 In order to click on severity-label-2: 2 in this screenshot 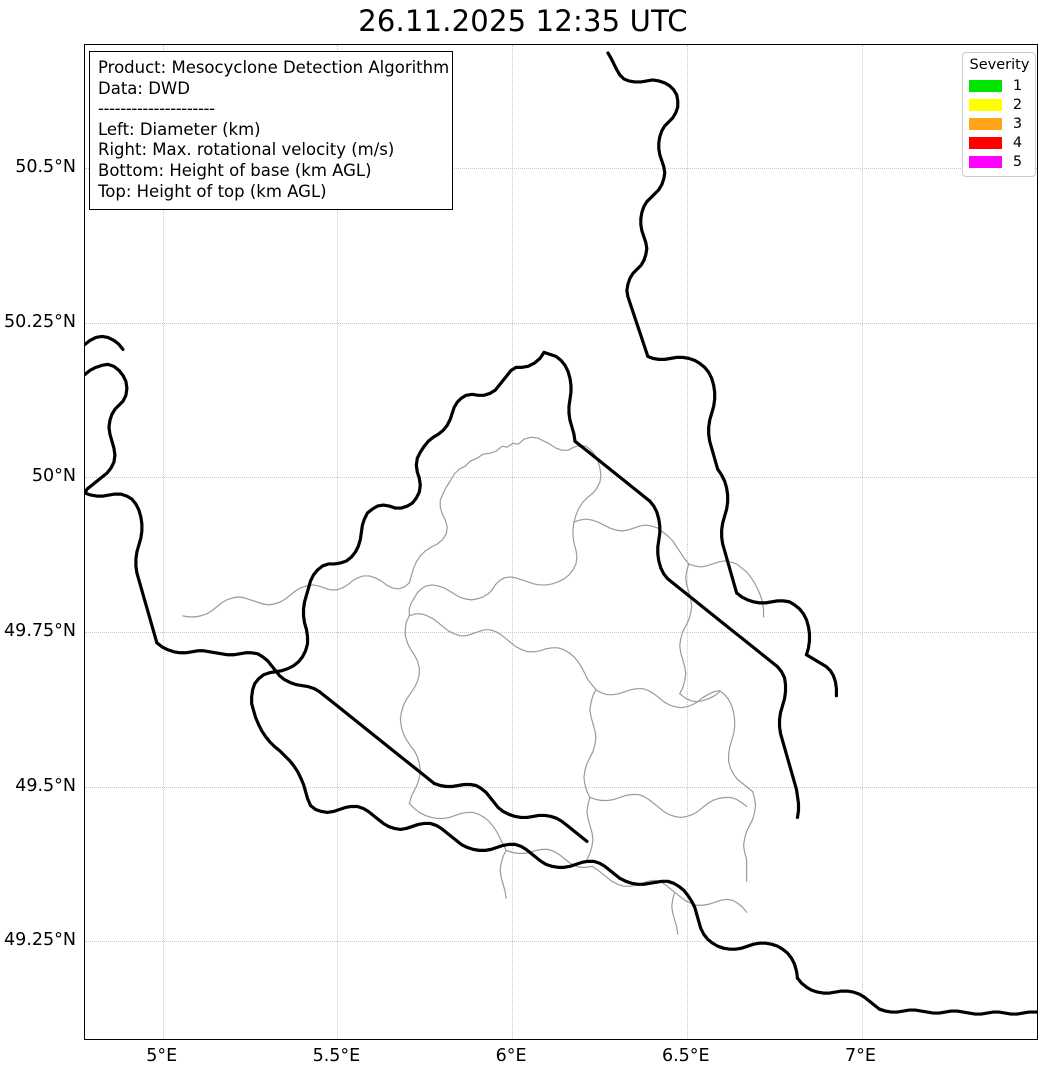, I will do `click(1017, 104)`.